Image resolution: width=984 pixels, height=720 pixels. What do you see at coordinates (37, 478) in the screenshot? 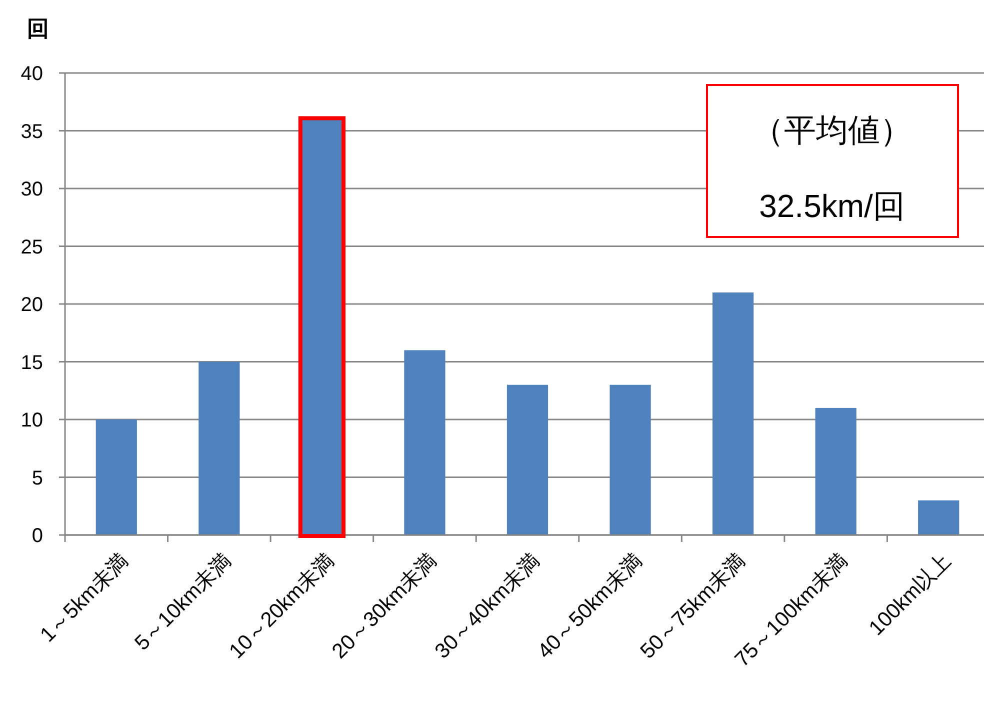
I see `y-tick-label: 5` at bounding box center [37, 478].